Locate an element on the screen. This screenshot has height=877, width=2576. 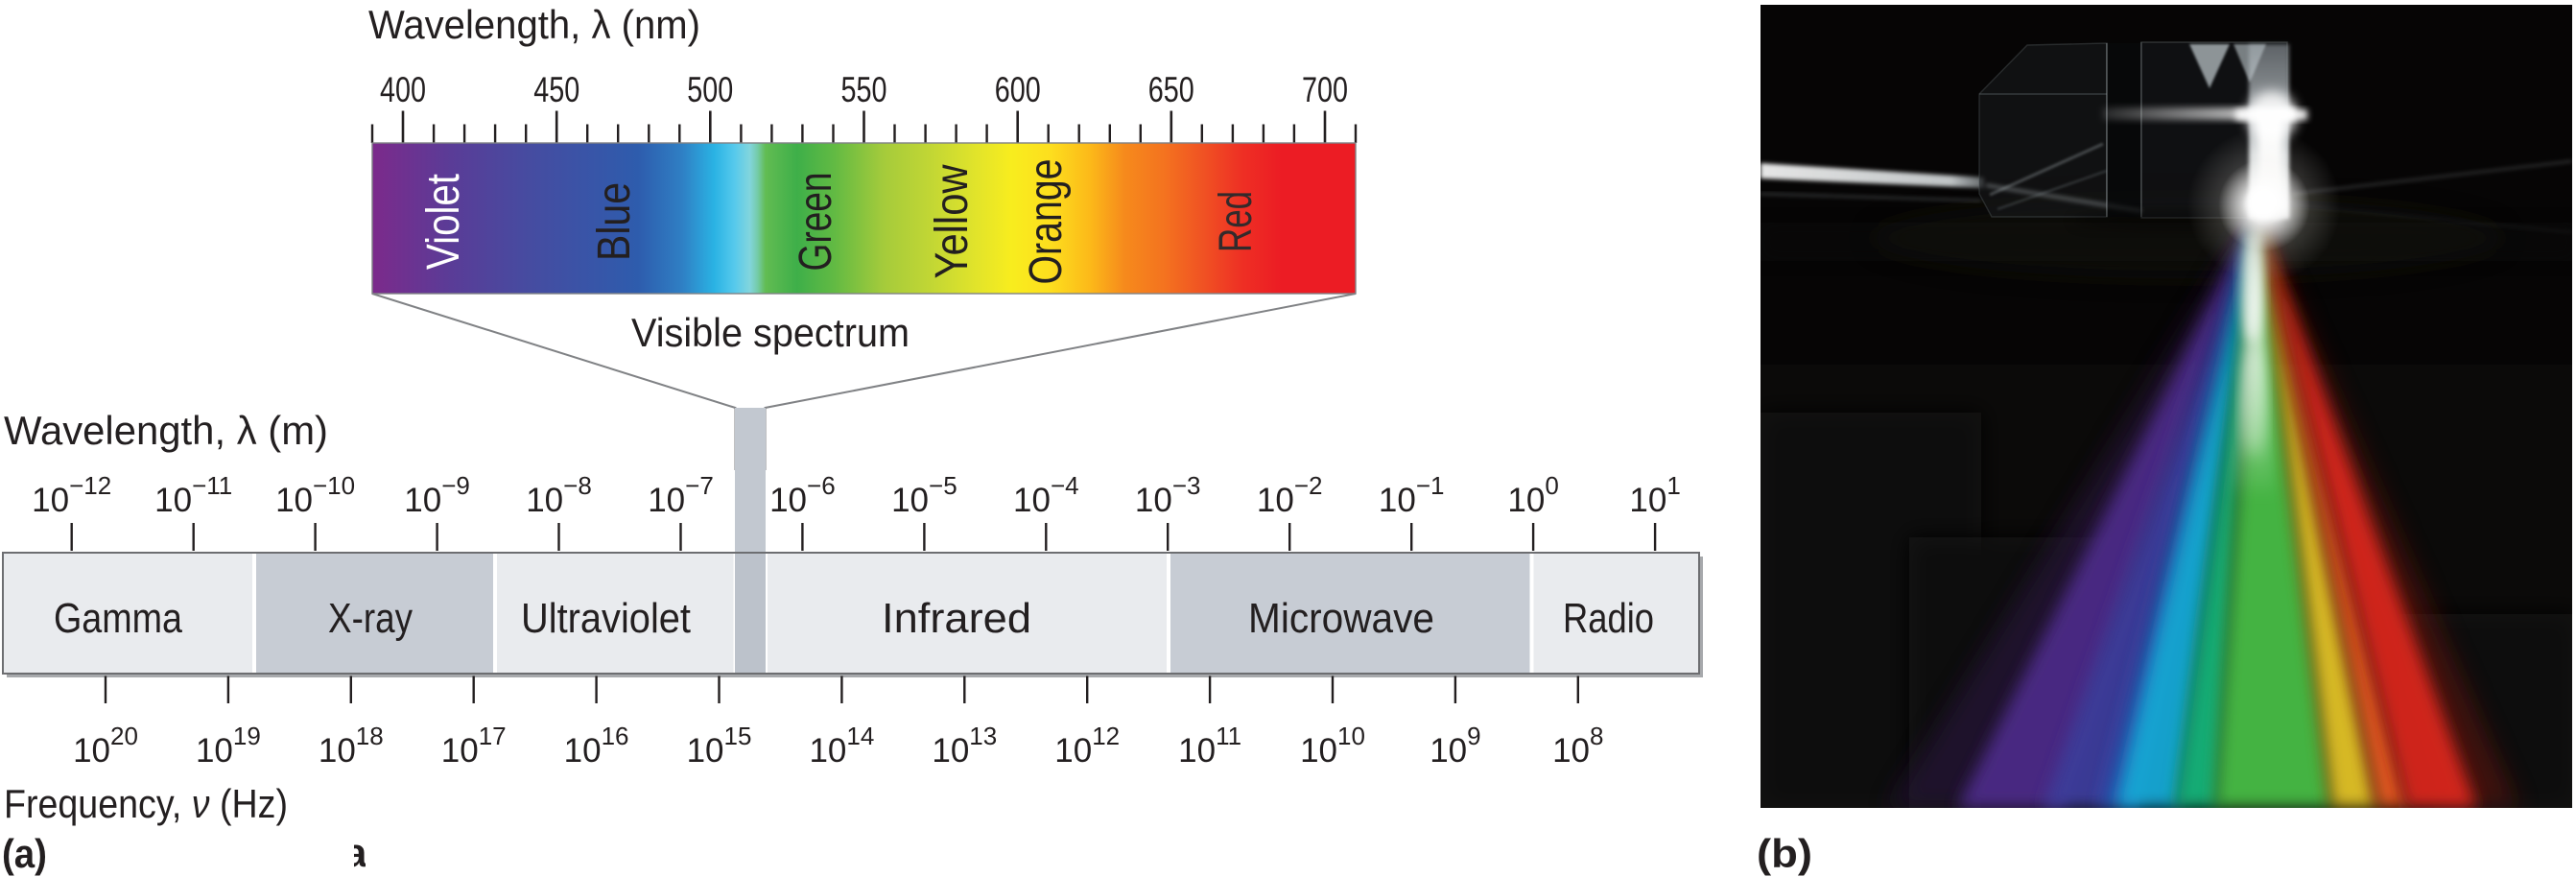
svg-text: 10⁻⁴ is located at coordinates (1046, 495).